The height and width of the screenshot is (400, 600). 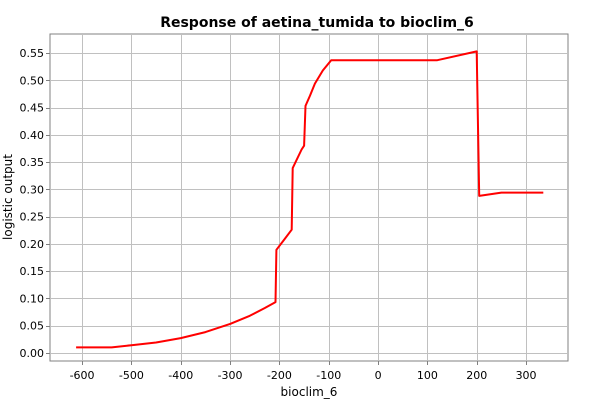 What do you see at coordinates (32, 53) in the screenshot?
I see `y-tick-label: 0.55` at bounding box center [32, 53].